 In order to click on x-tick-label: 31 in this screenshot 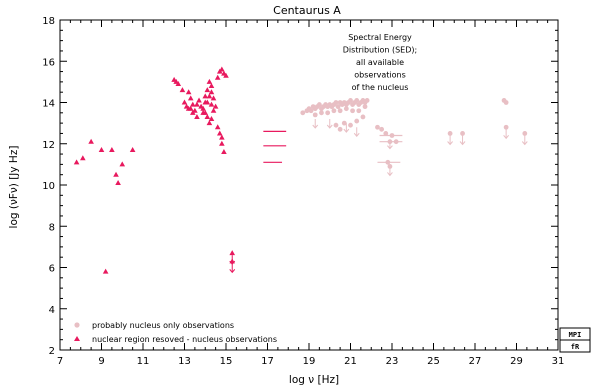, I will do `click(558, 361)`.